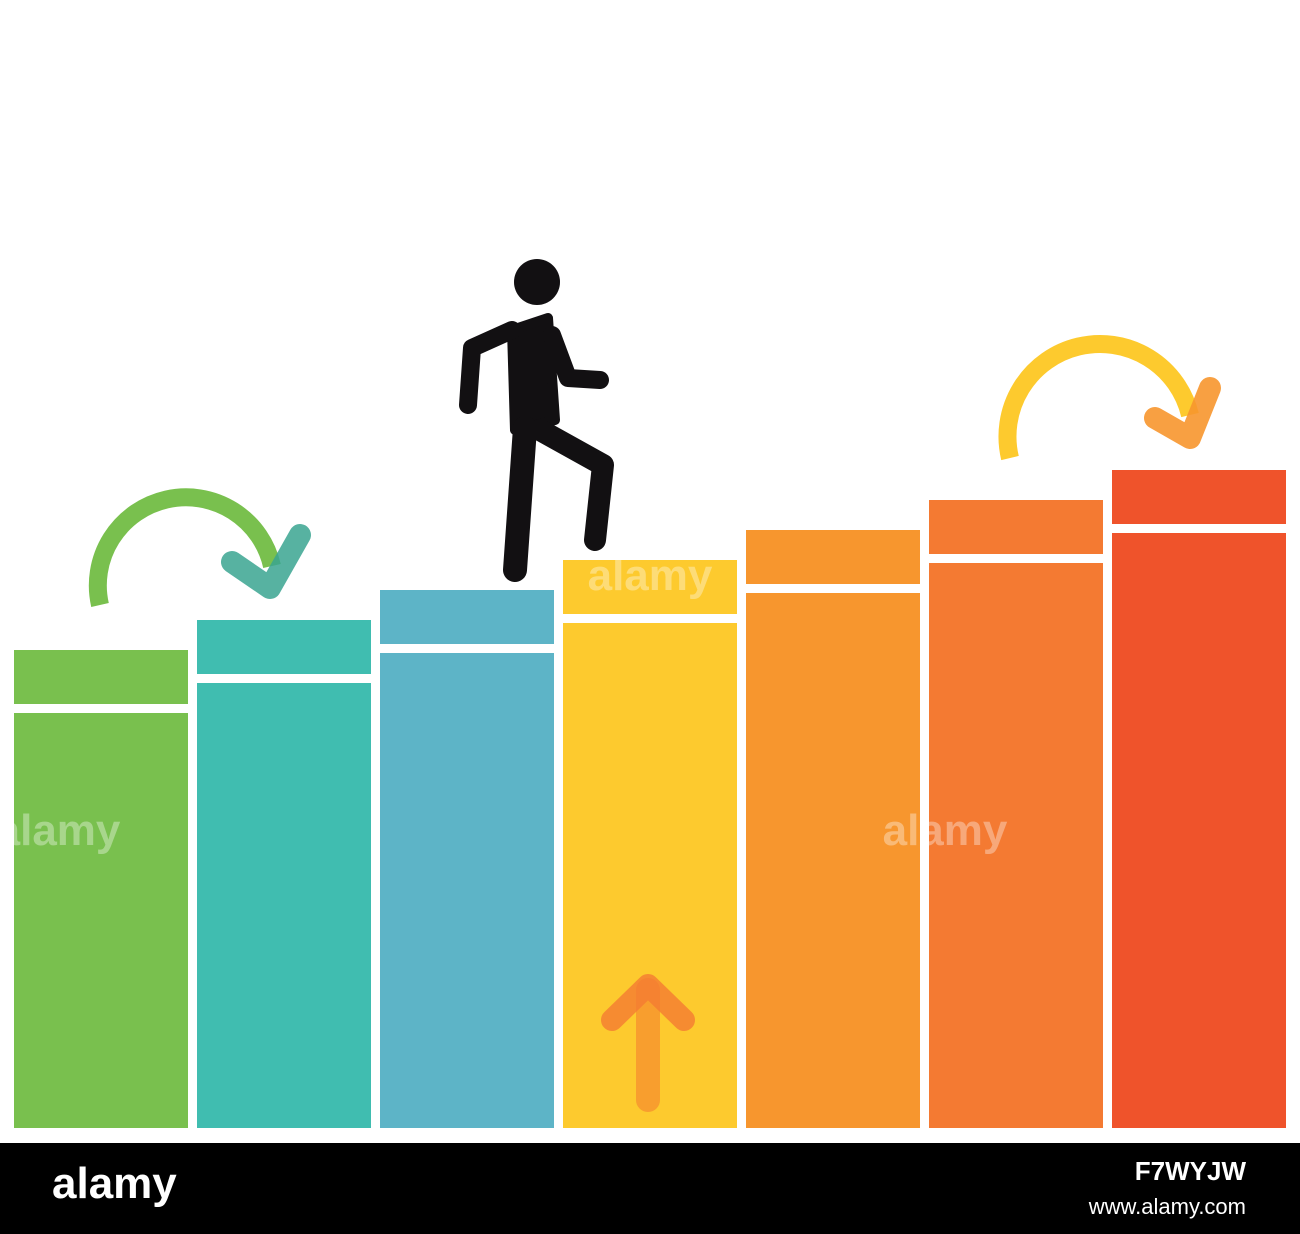 Image resolution: width=1300 pixels, height=1234 pixels. I want to click on footer-logo: alamy, so click(114, 1183).